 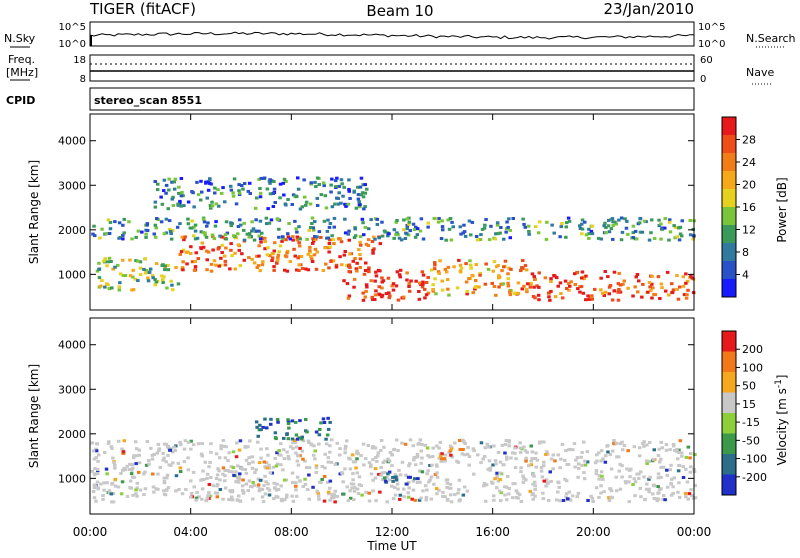 I want to click on colorbar-segment, so click(x=729, y=402).